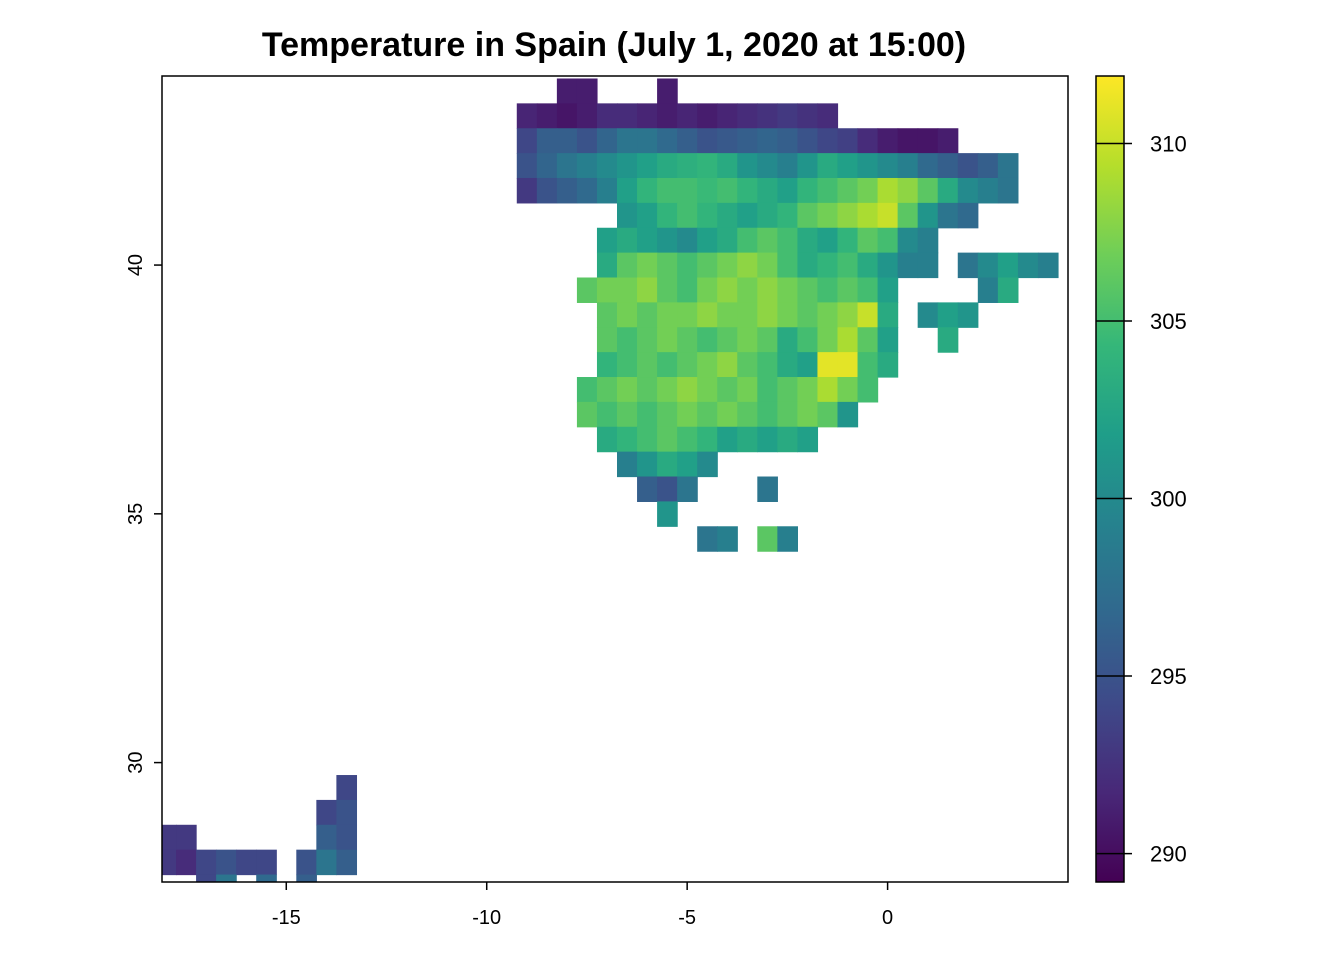 The image size is (1344, 965). Describe the element at coordinates (1168, 499) in the screenshot. I see `colorbar-tick-label: 300` at that location.